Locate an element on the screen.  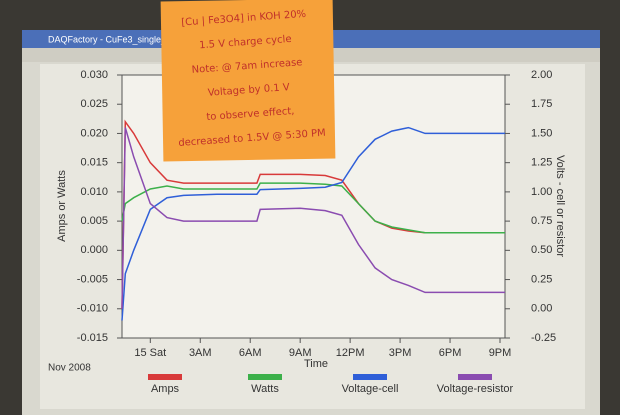
note-paper is located at coordinates (248, 81).